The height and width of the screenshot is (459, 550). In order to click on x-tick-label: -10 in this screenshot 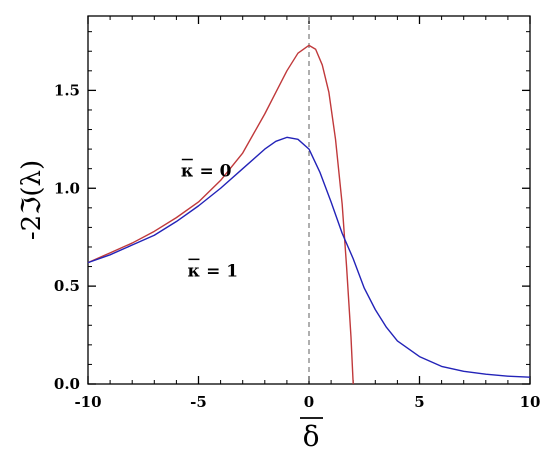, I will do `click(87, 402)`.